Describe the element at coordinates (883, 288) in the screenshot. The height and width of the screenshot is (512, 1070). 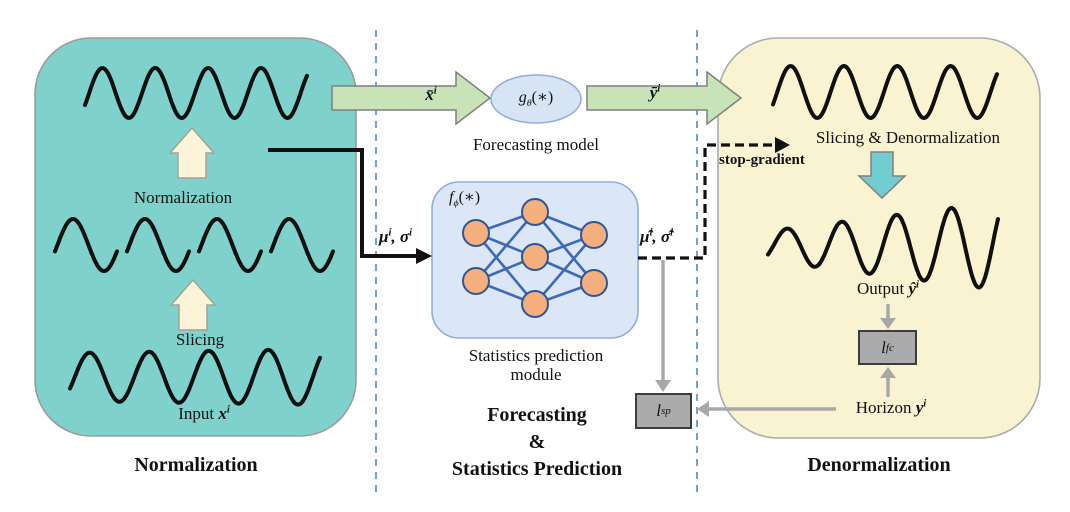
I see `output-label-text: Output` at that location.